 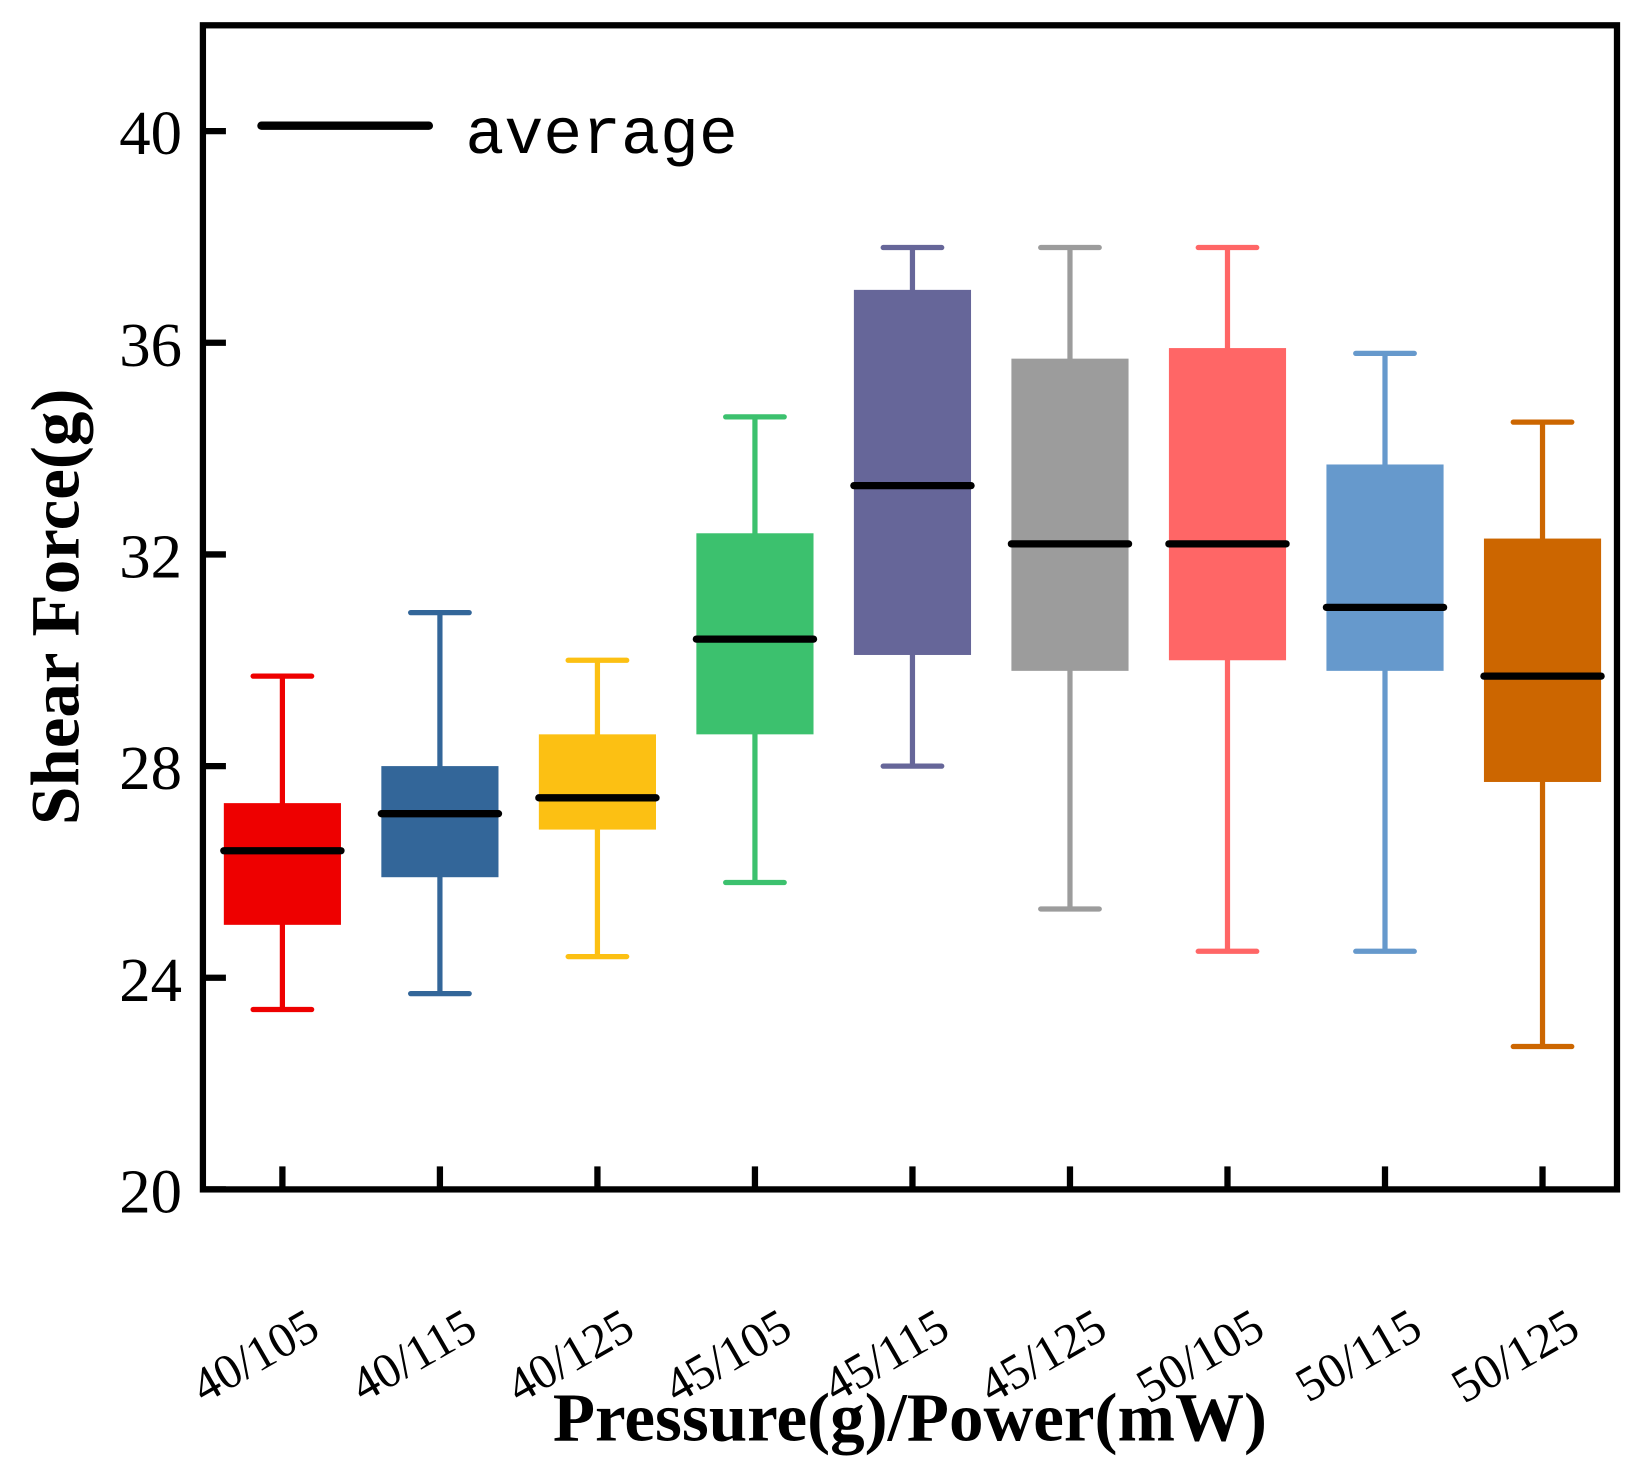 I want to click on y-tick-label: 32, so click(x=150, y=556).